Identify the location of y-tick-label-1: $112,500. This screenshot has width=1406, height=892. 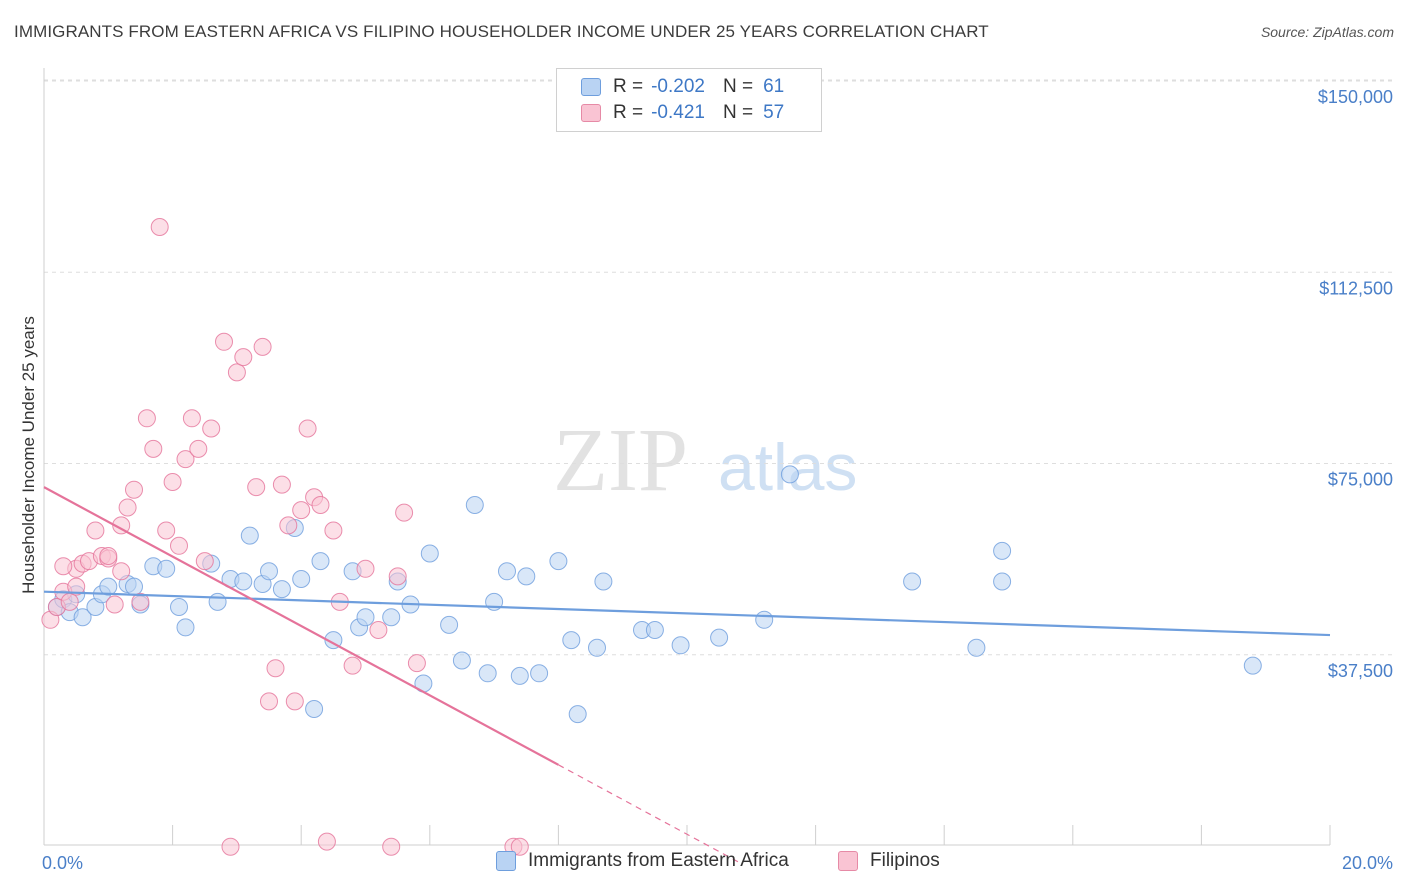
(1356, 288).